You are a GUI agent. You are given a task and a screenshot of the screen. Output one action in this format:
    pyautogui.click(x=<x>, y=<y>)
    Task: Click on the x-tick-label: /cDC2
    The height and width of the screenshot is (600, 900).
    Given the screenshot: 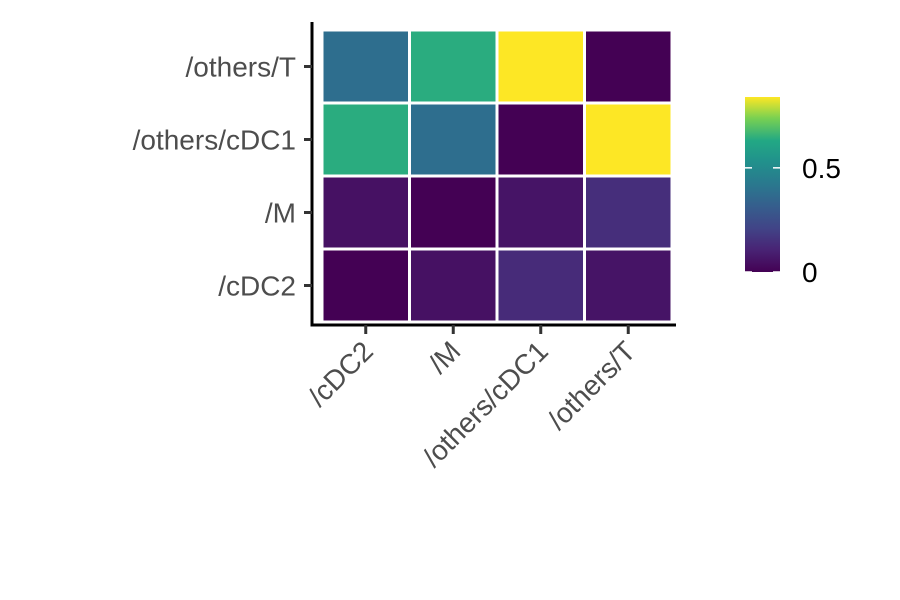 What is the action you would take?
    pyautogui.click(x=340, y=373)
    